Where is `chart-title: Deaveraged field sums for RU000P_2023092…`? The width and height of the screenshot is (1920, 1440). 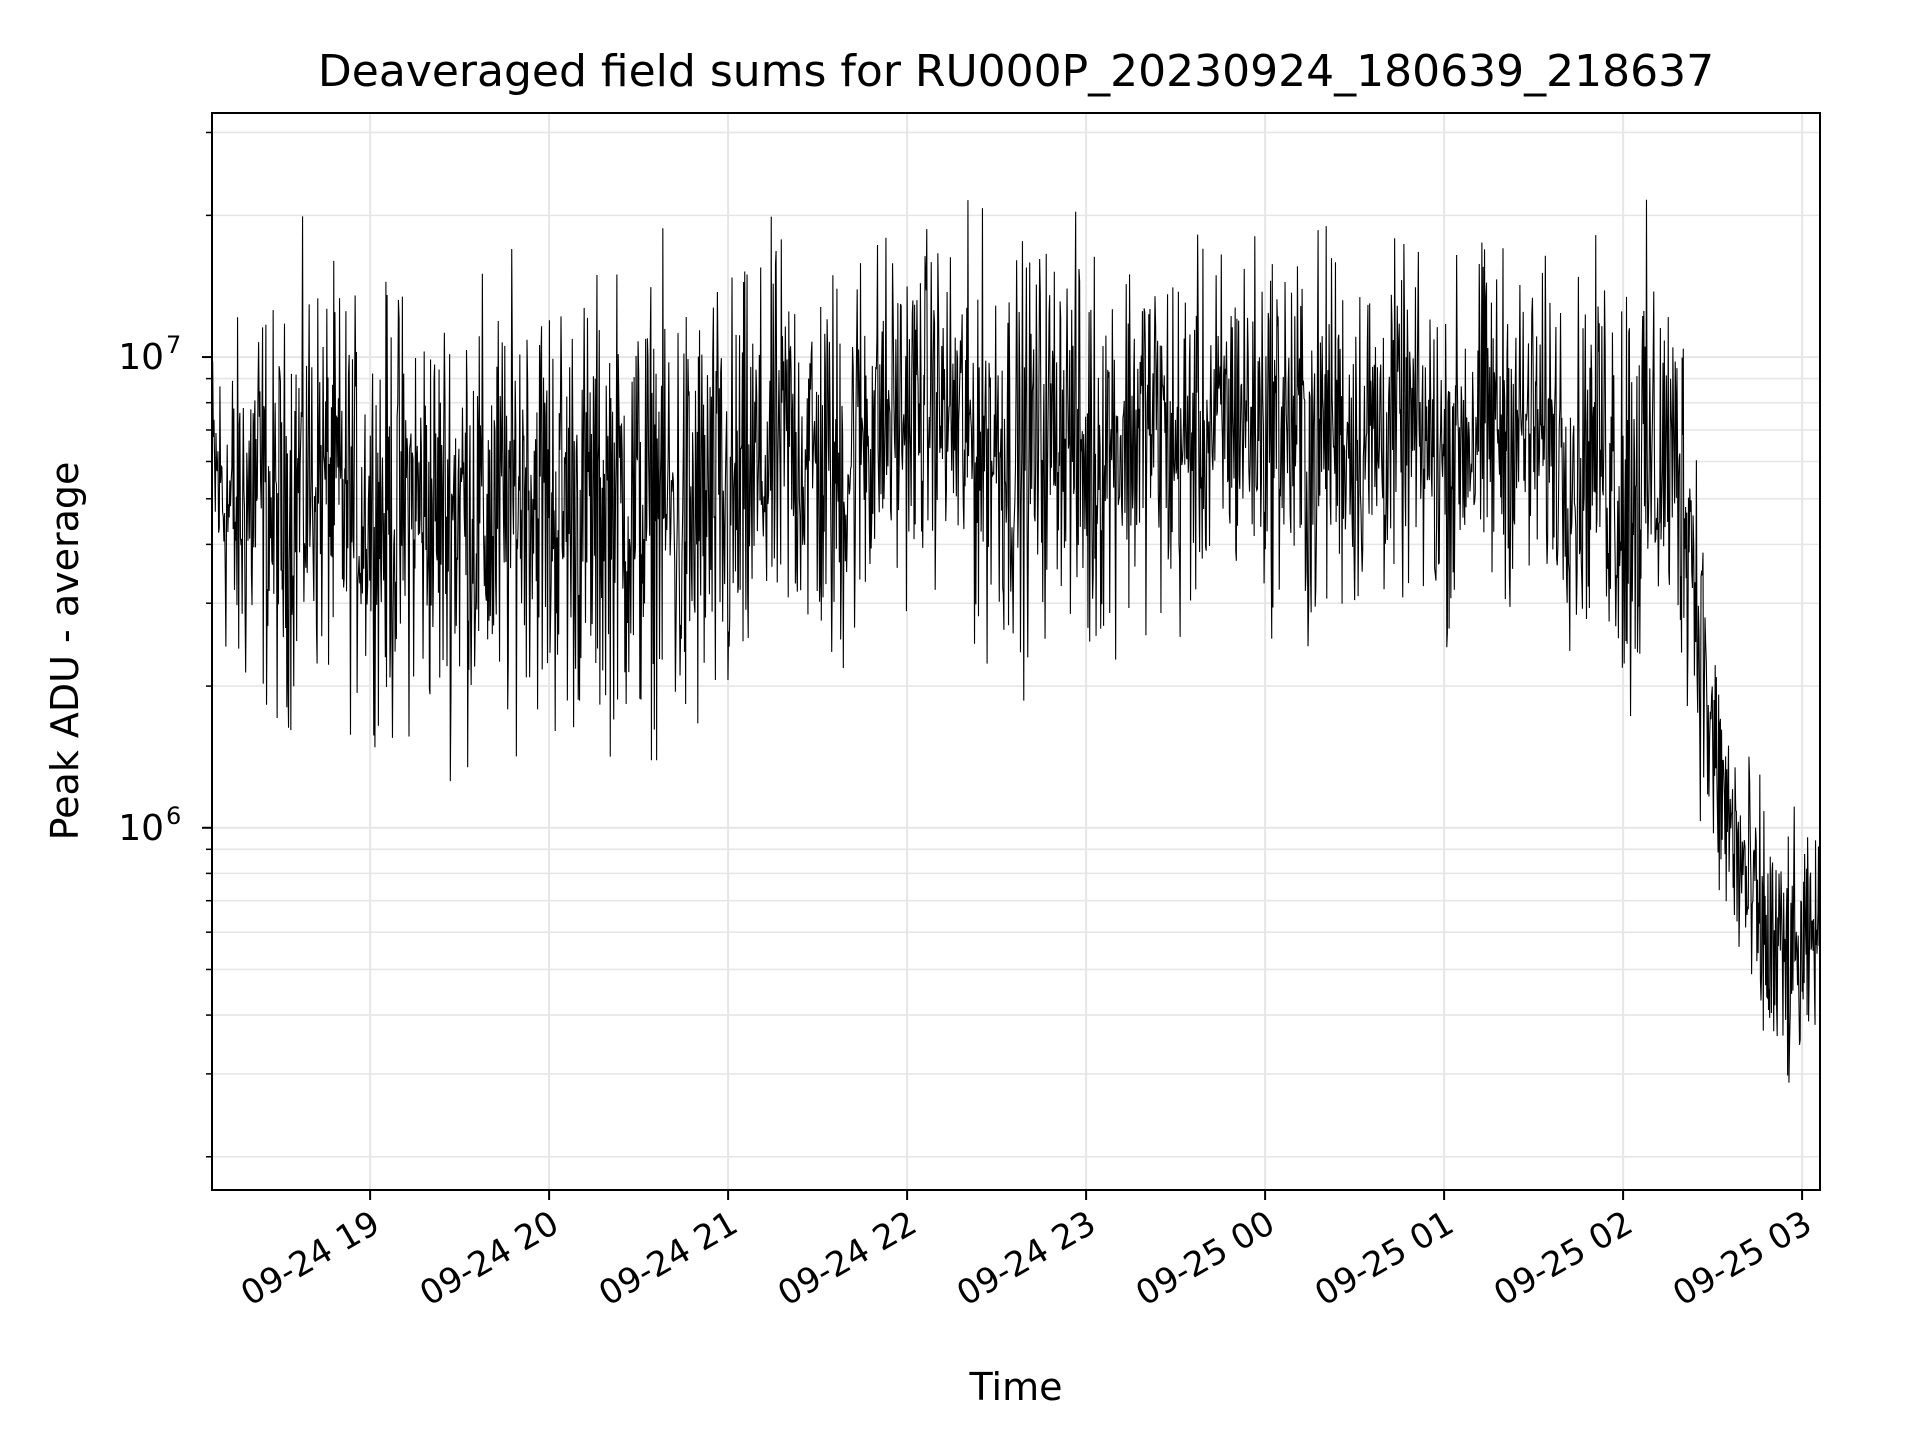 chart-title: Deaveraged field sums for RU000P_2023092… is located at coordinates (1016, 71).